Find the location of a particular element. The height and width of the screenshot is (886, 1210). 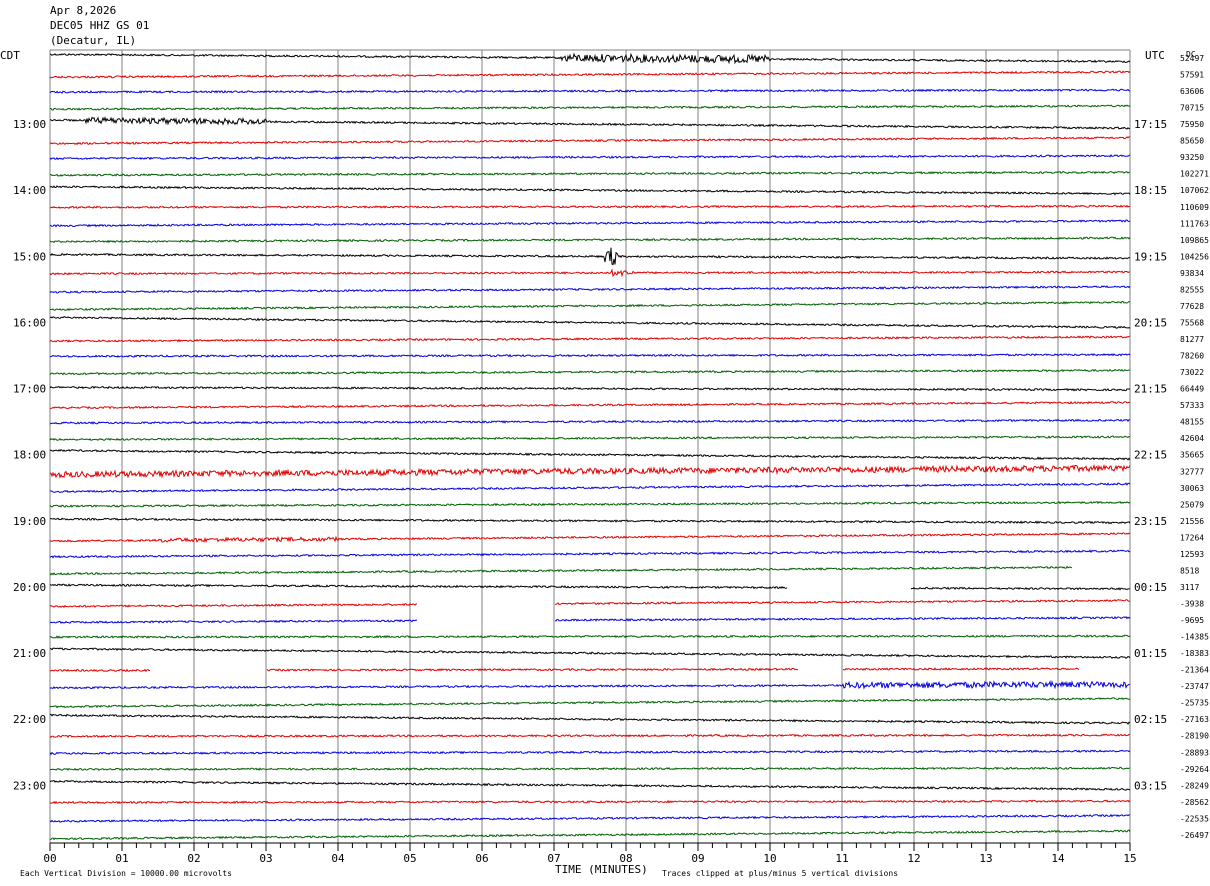

right-time-01:15: 01:15 is located at coordinates (1150, 653).